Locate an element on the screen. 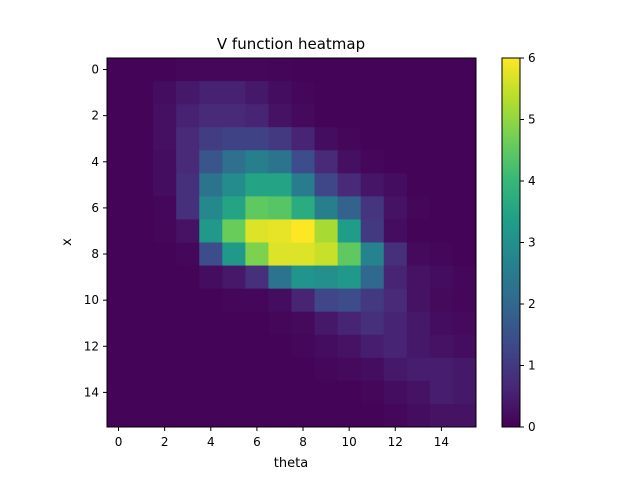 The width and height of the screenshot is (640, 480). y-tick-label: 12 is located at coordinates (91, 346).